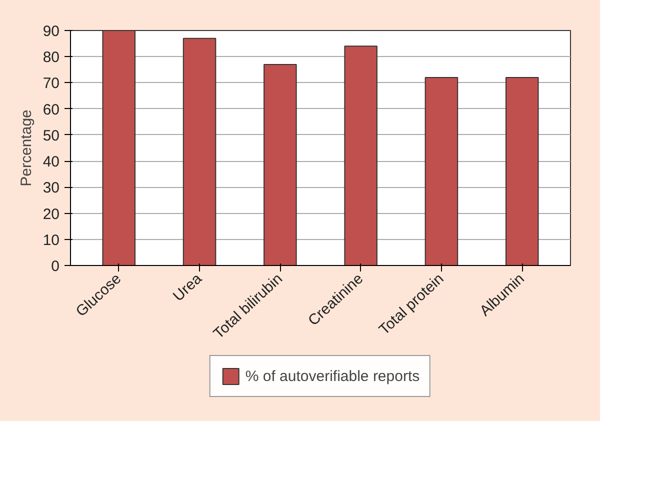  I want to click on y-tick-label: 20, so click(51, 214).